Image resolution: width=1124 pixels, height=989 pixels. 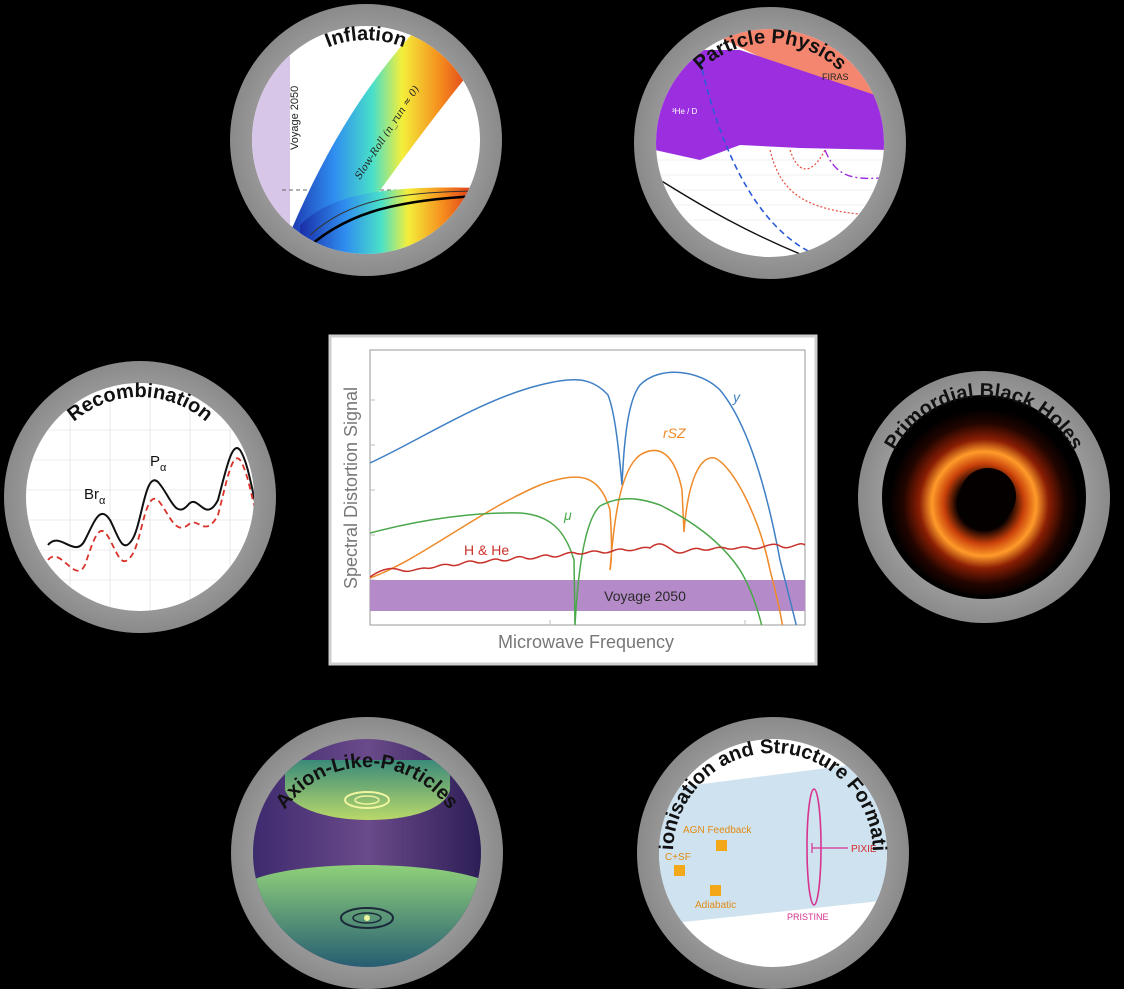 I want to click on mu-curve-label: μ, so click(x=567, y=515).